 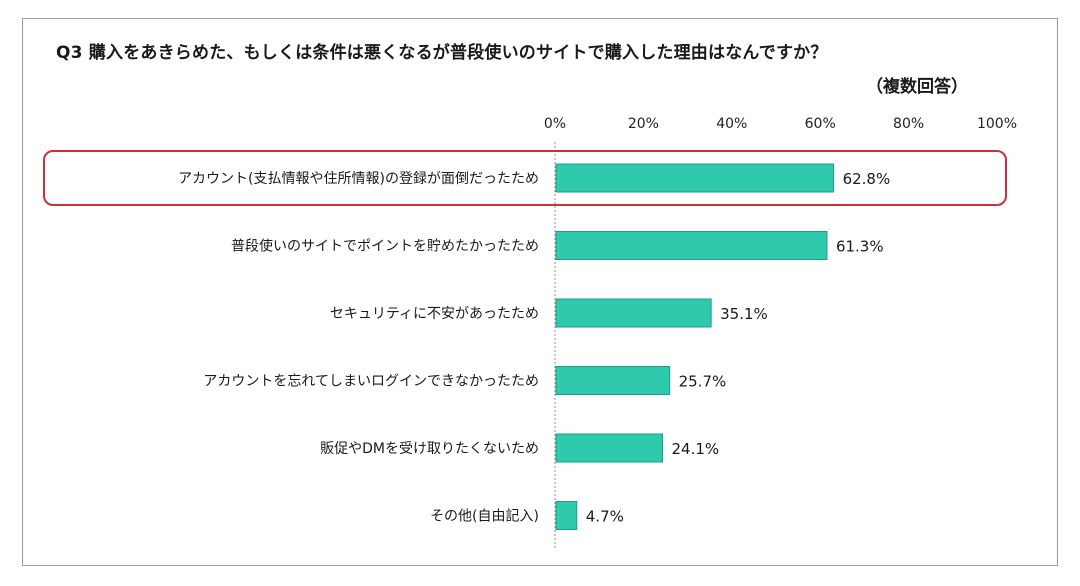 I want to click on category-label: その他(自由記入), so click(x=484, y=516).